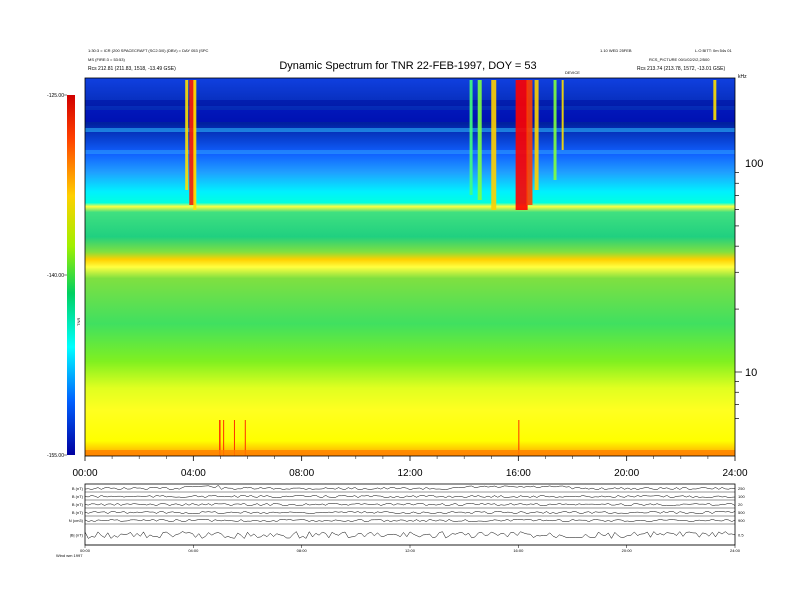 The image size is (792, 612). I want to click on meta-right-line-2: L.O BITT: 0m 54s 01, so click(713, 50).